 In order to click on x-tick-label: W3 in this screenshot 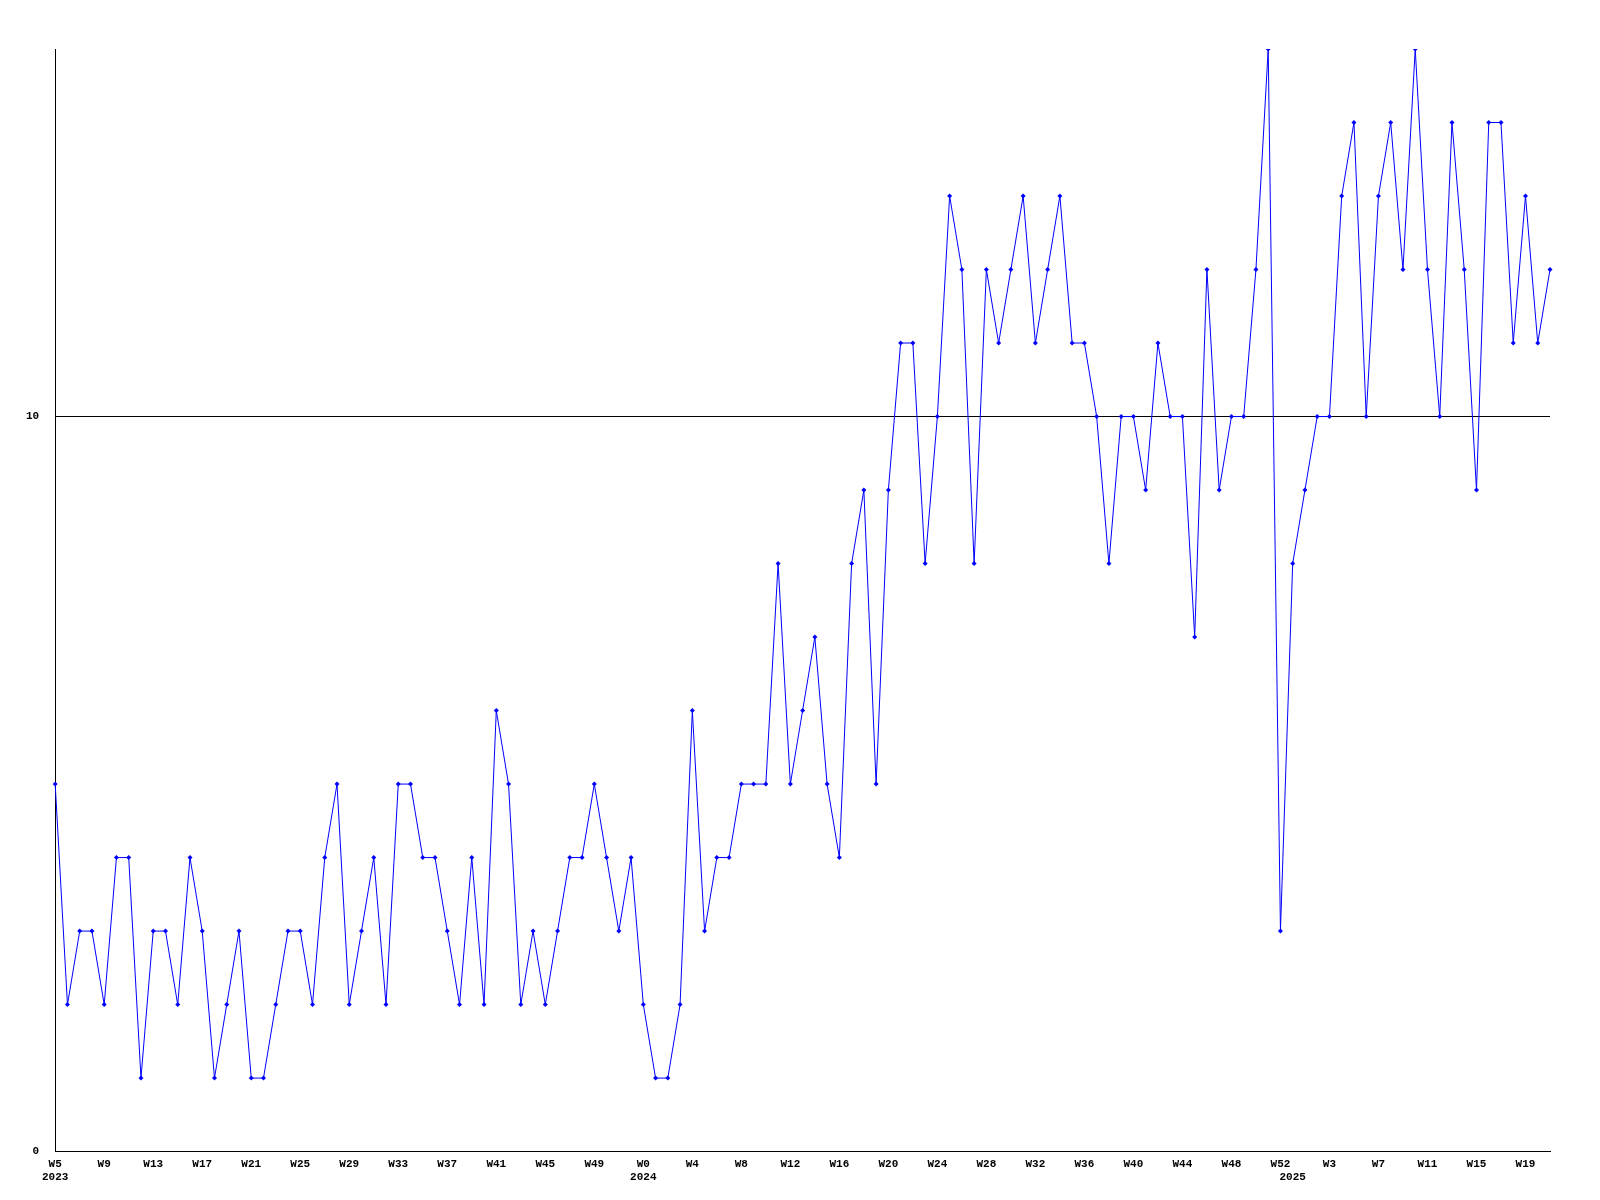, I will do `click(1329, 1163)`.